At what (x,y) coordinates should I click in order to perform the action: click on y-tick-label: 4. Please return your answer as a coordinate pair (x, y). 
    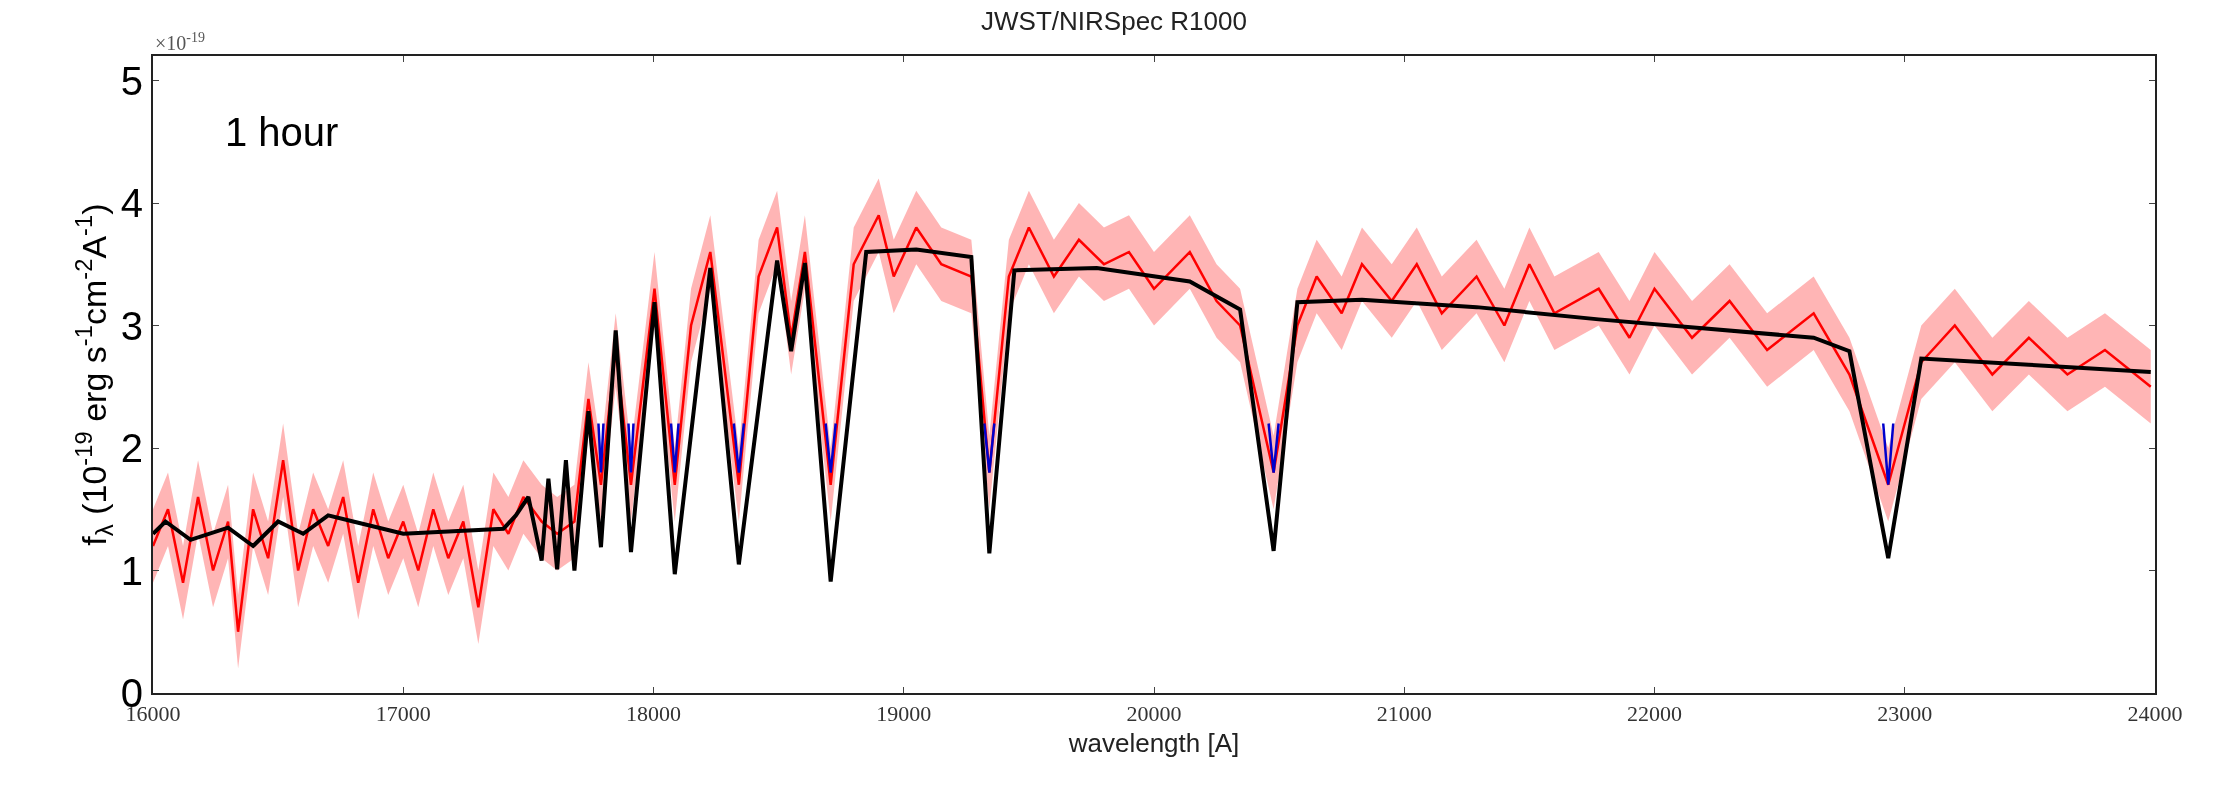
    Looking at the image, I should click on (131, 203).